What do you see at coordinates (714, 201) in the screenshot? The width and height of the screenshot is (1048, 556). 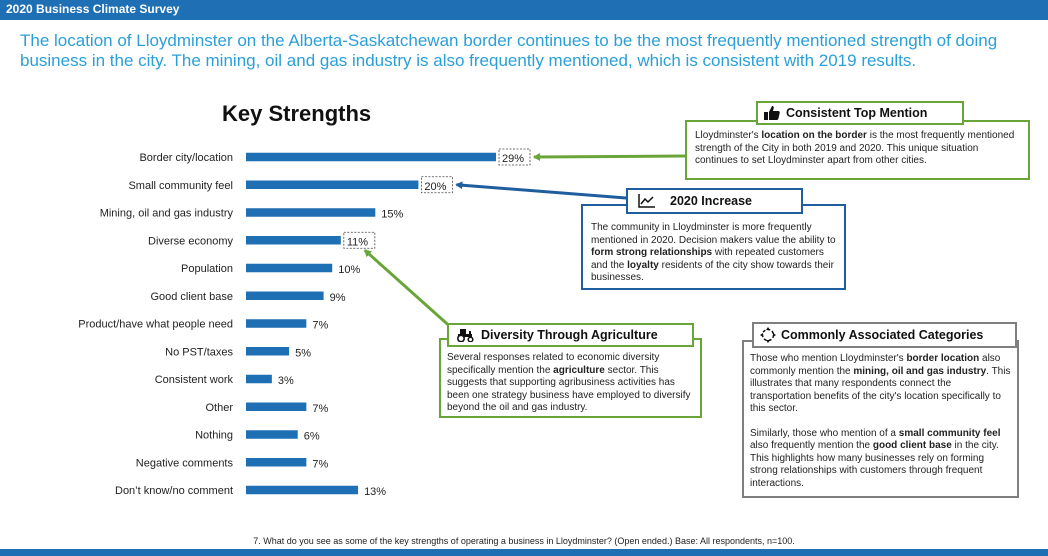 I see `callout-increase-title: 2020 Increase` at bounding box center [714, 201].